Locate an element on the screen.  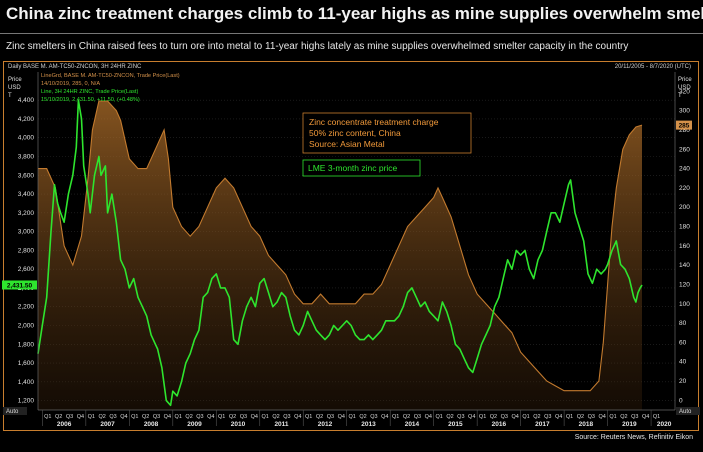
year-label: 2010 is located at coordinates (238, 424).